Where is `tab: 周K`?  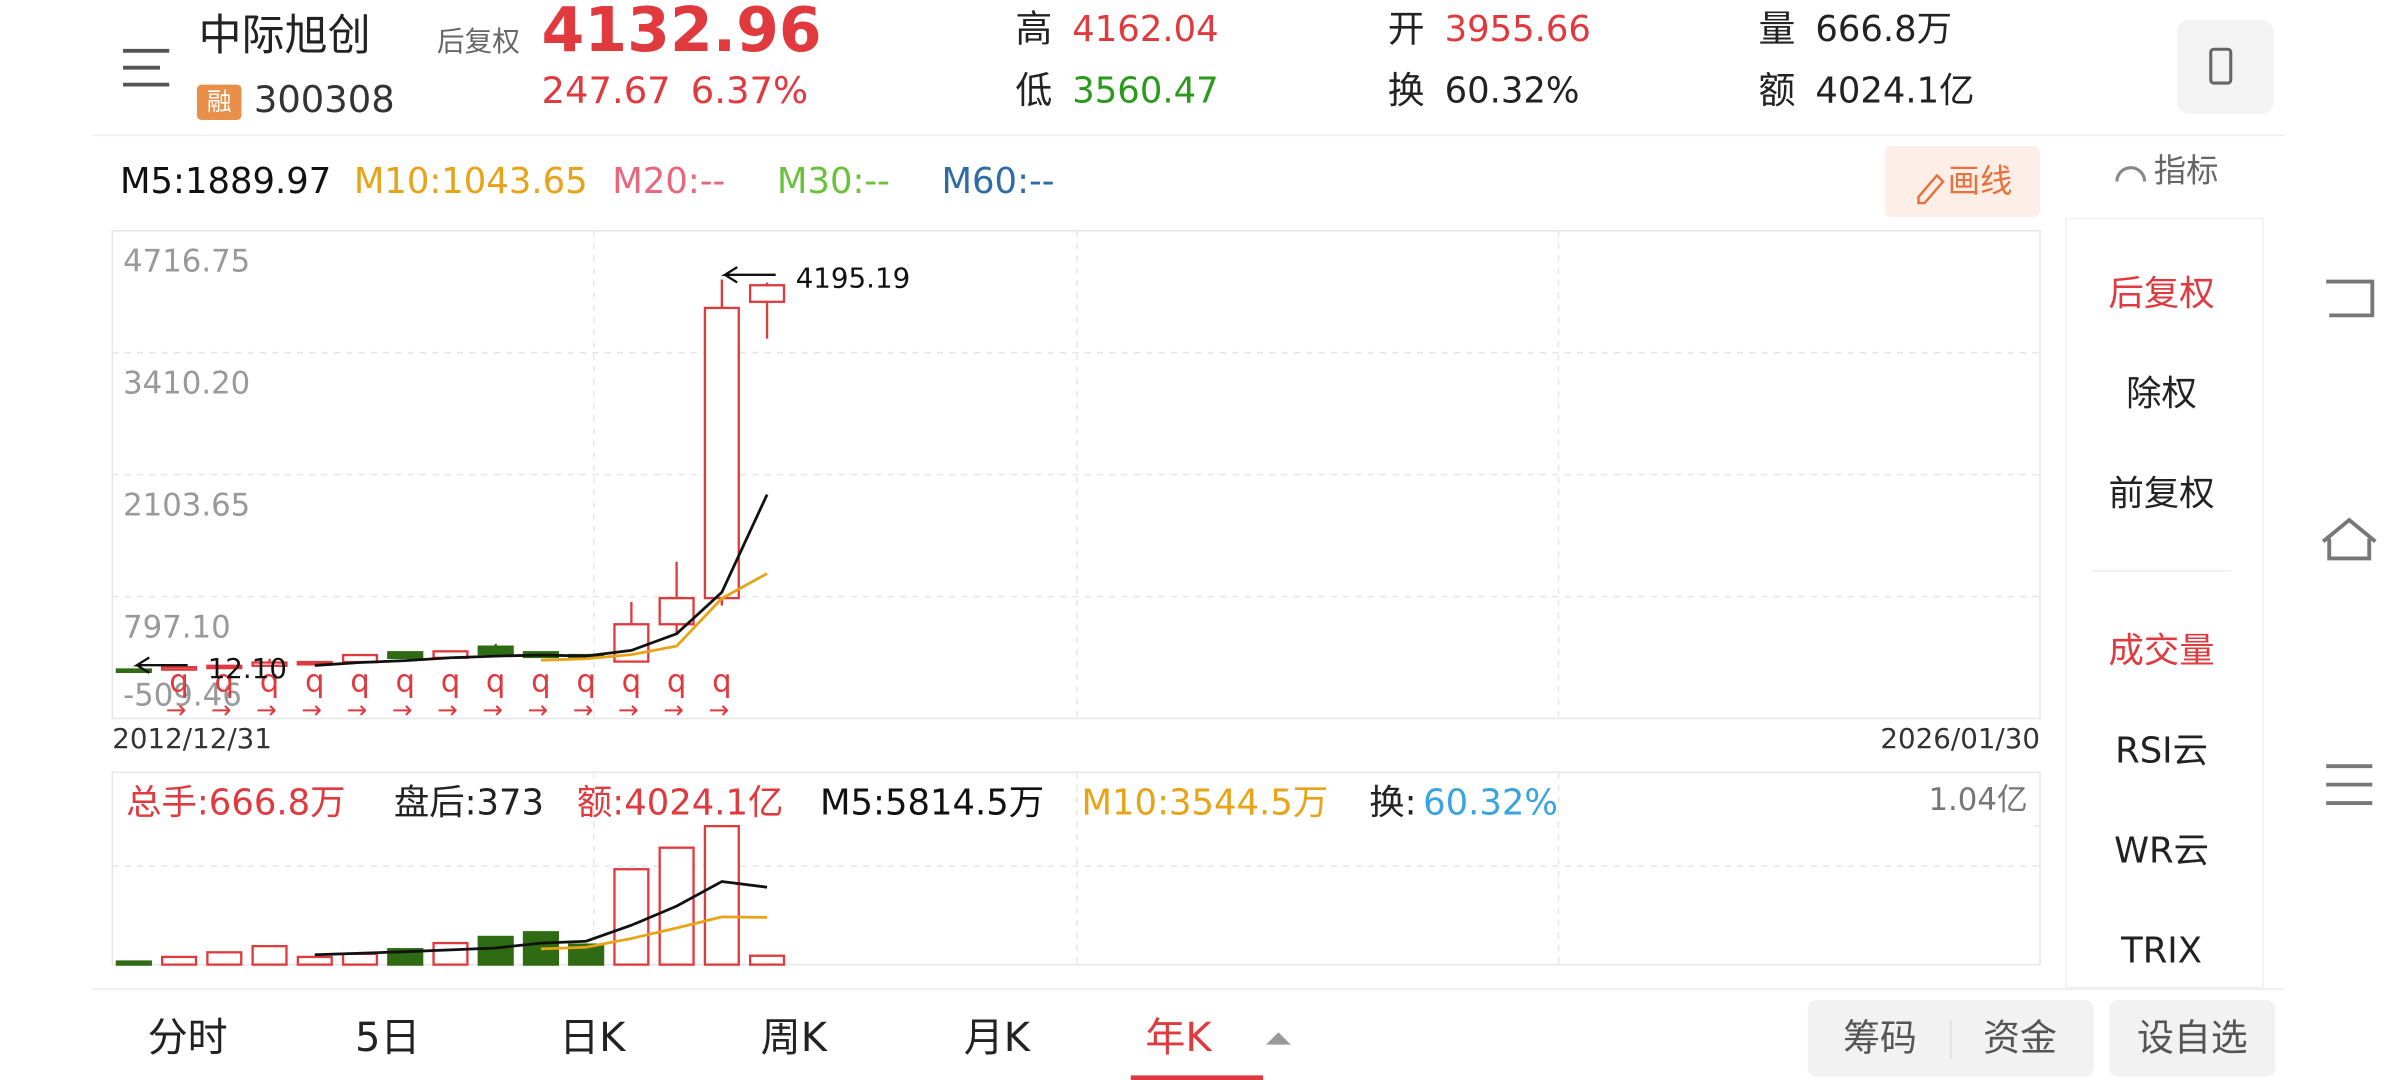 tab: 周K is located at coordinates (795, 1038).